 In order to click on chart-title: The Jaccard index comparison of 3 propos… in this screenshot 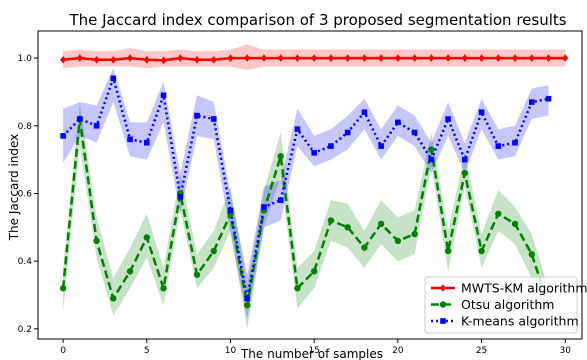, I will do `click(317, 20)`.